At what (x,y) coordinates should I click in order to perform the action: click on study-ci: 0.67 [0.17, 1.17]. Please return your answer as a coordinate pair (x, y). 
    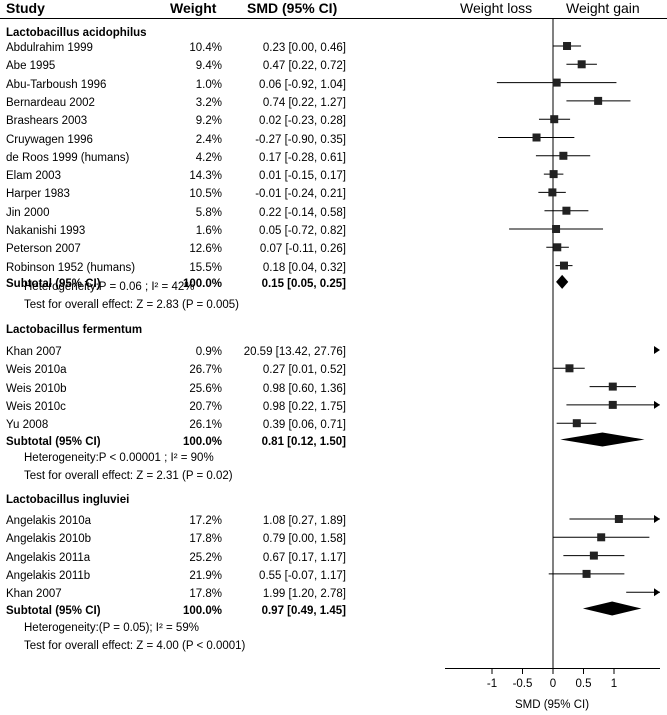
    Looking at the image, I should click on (304, 557).